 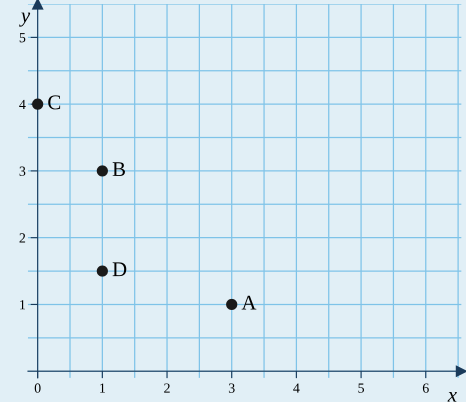 I want to click on x-tick-label: 0, so click(x=37, y=388).